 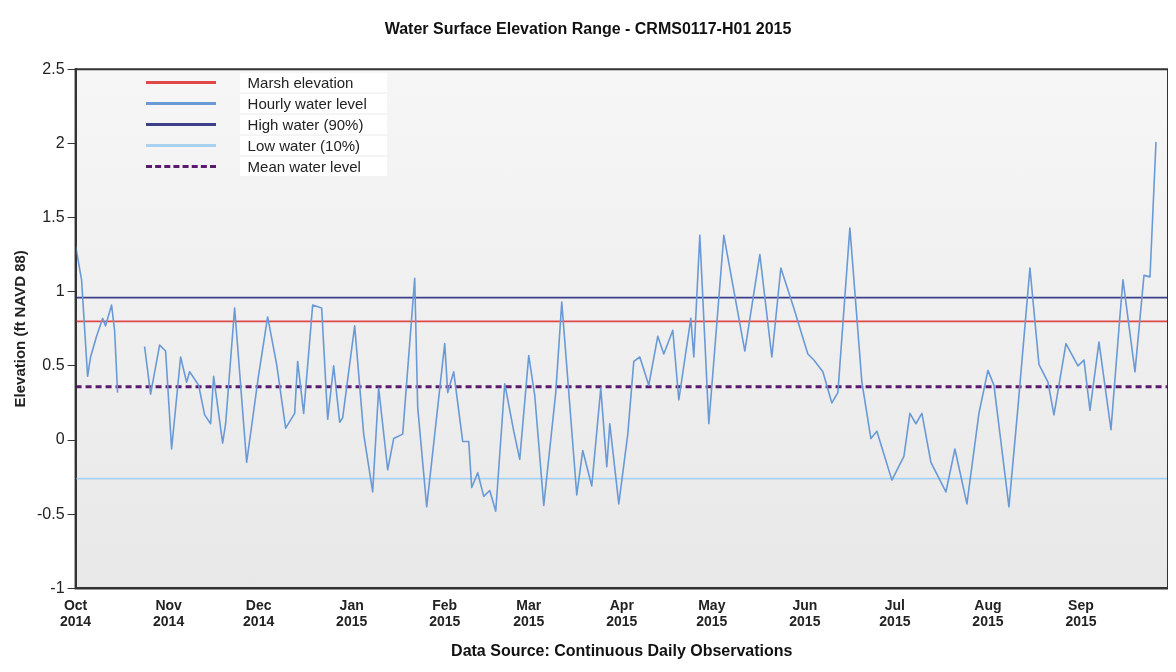 What do you see at coordinates (60, 439) in the screenshot?
I see `y-tick-label: 0` at bounding box center [60, 439].